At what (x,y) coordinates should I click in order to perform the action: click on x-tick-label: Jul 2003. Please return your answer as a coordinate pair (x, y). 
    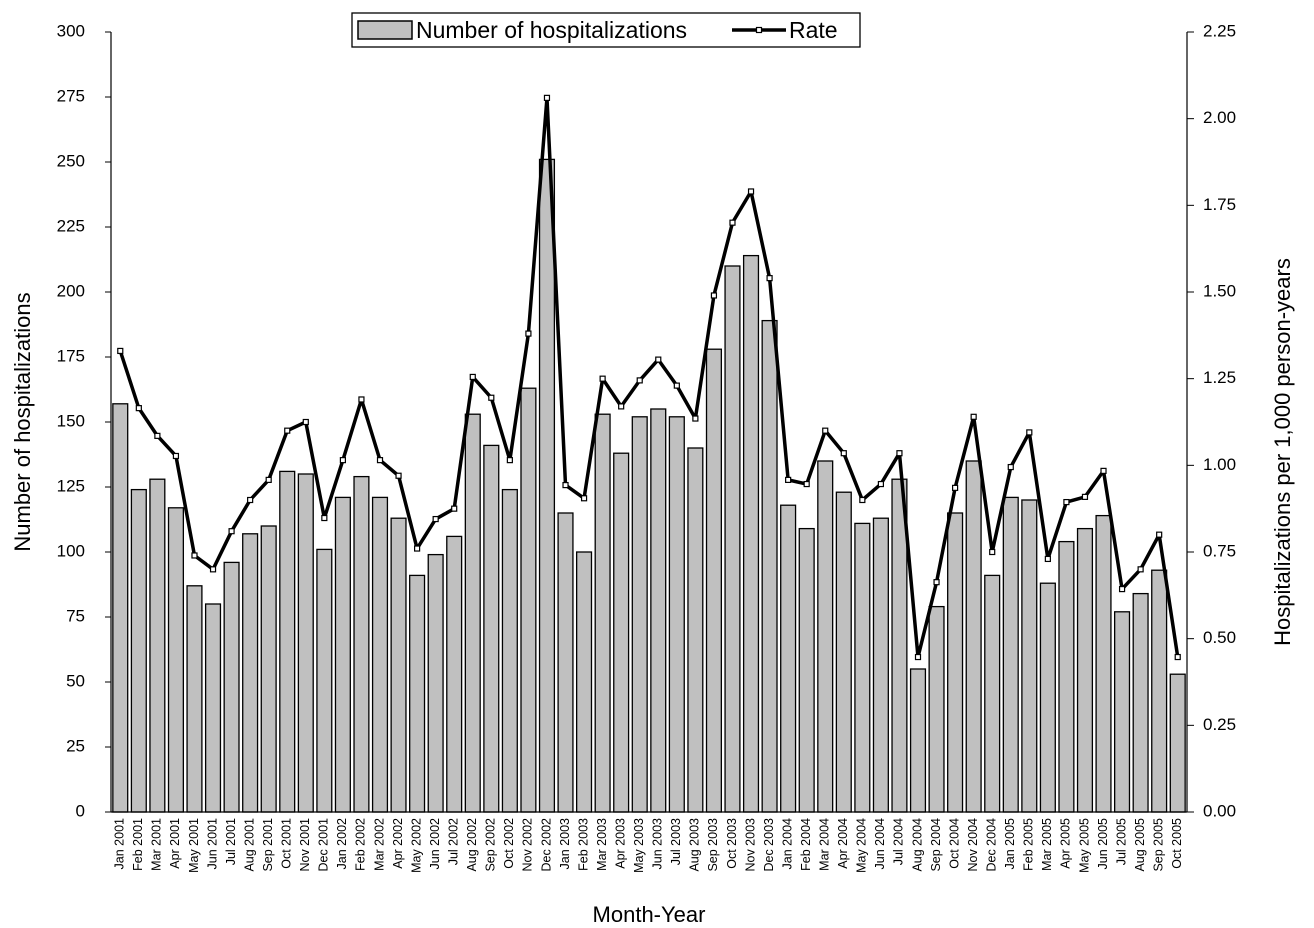
    Looking at the image, I should click on (676, 841).